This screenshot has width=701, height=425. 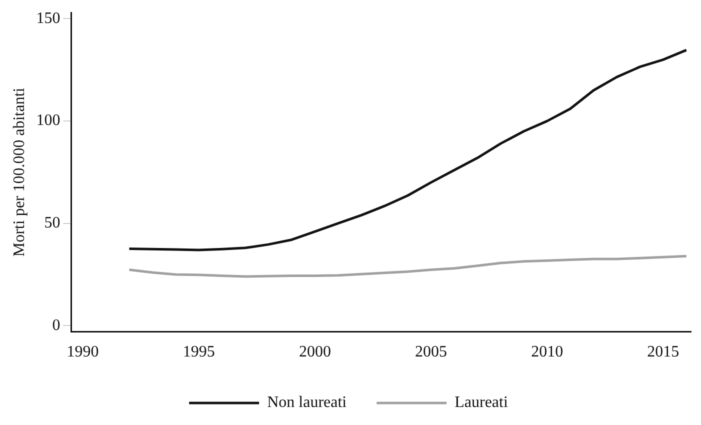 I want to click on x-tick-label: 1990, so click(x=82, y=352).